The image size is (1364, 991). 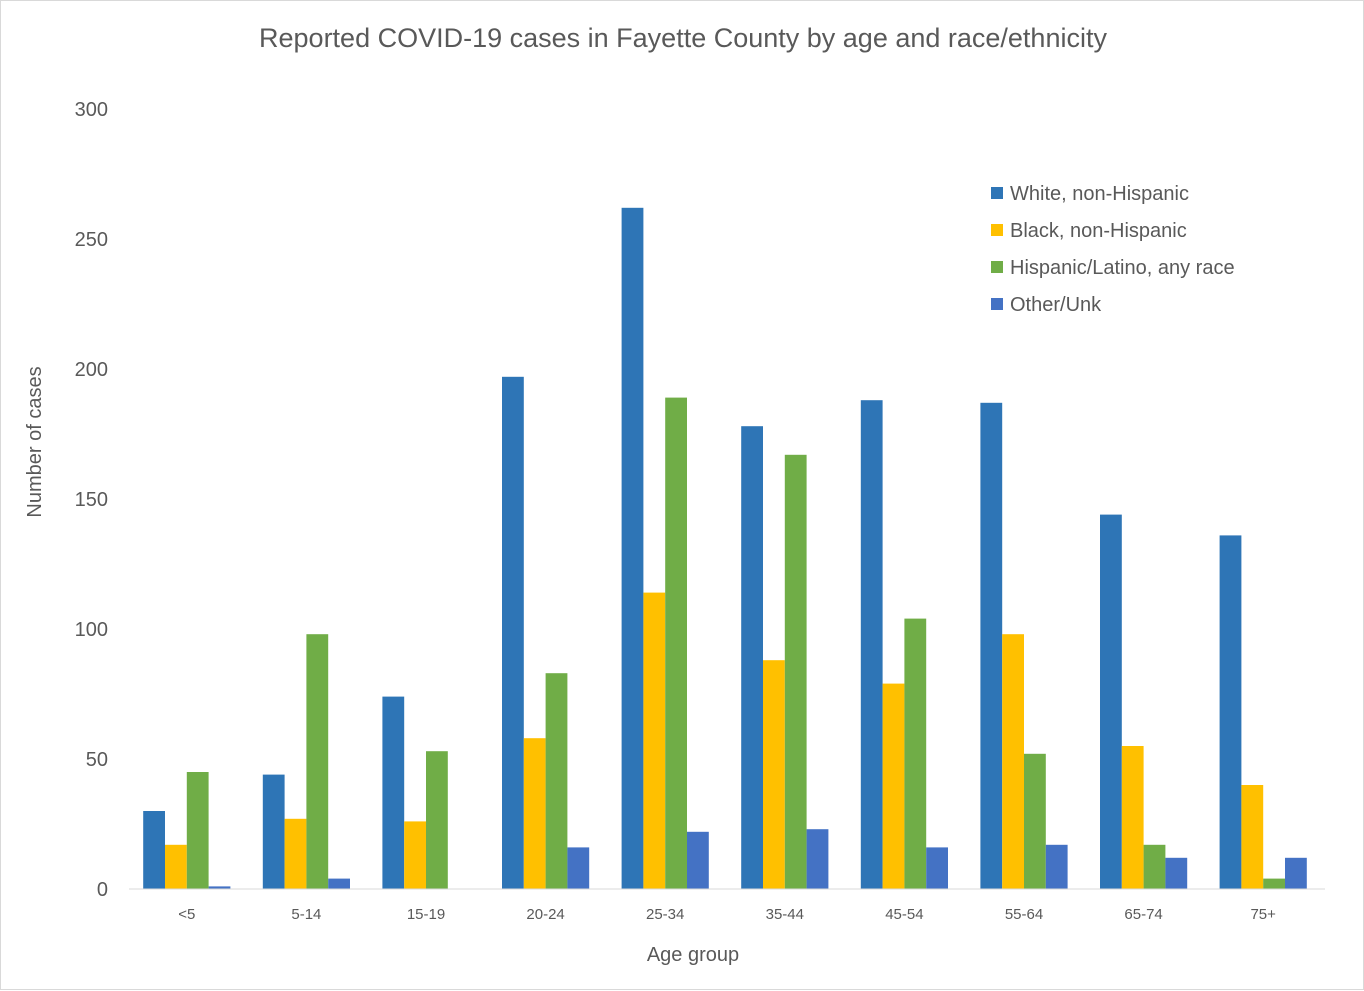 What do you see at coordinates (1024, 914) in the screenshot?
I see `x-tick-label: 55-64` at bounding box center [1024, 914].